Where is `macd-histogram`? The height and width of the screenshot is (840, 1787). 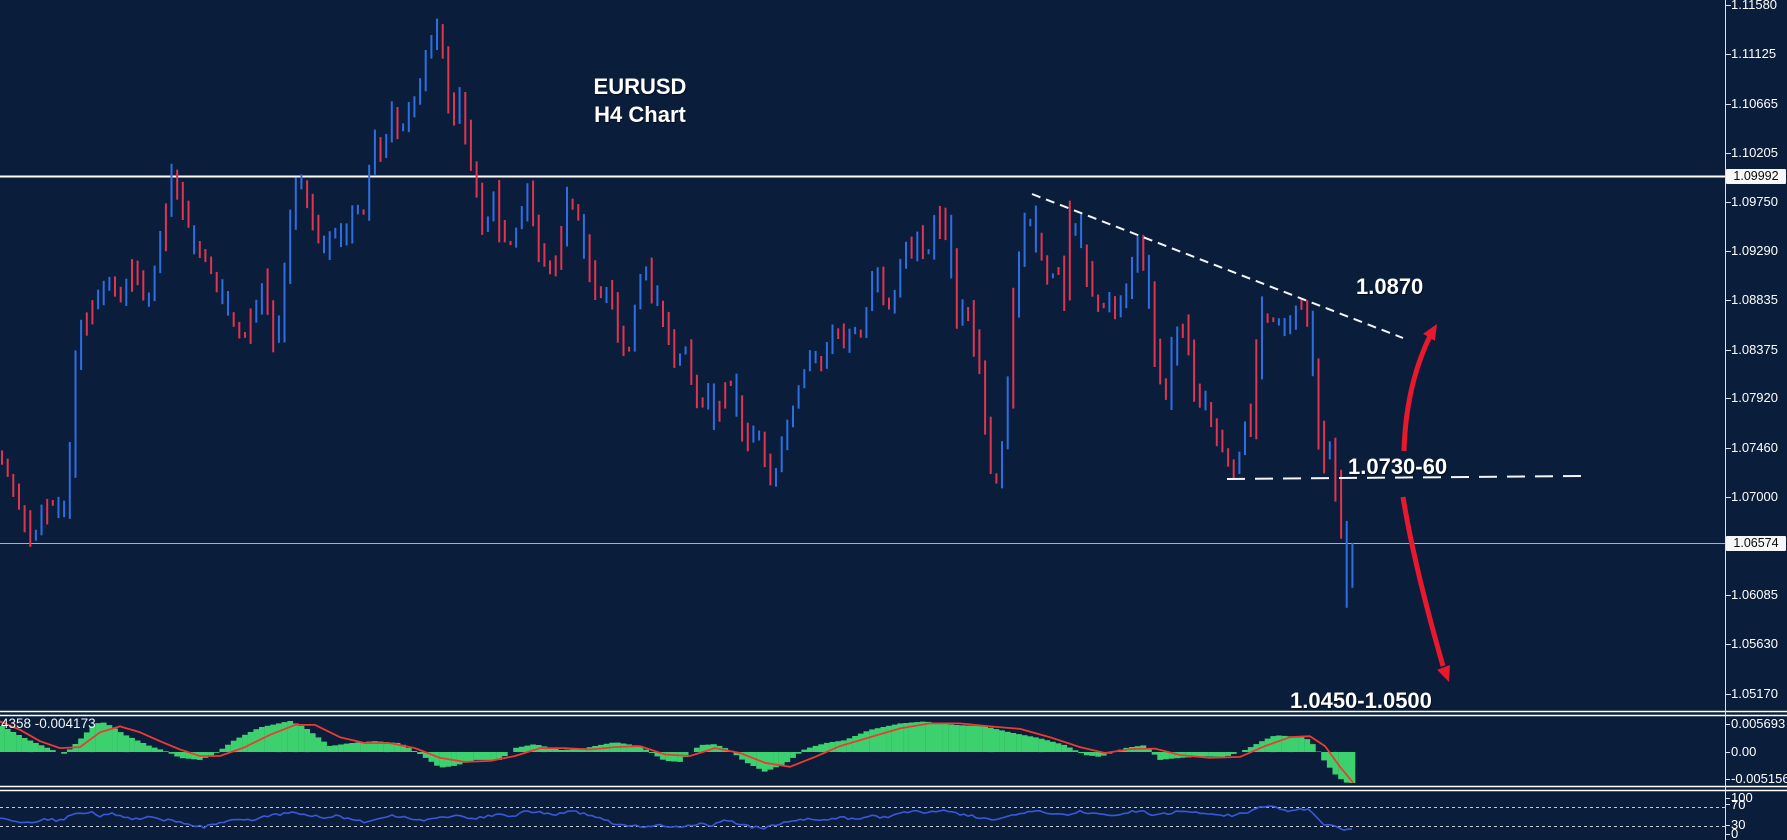 macd-histogram is located at coordinates (678, 752).